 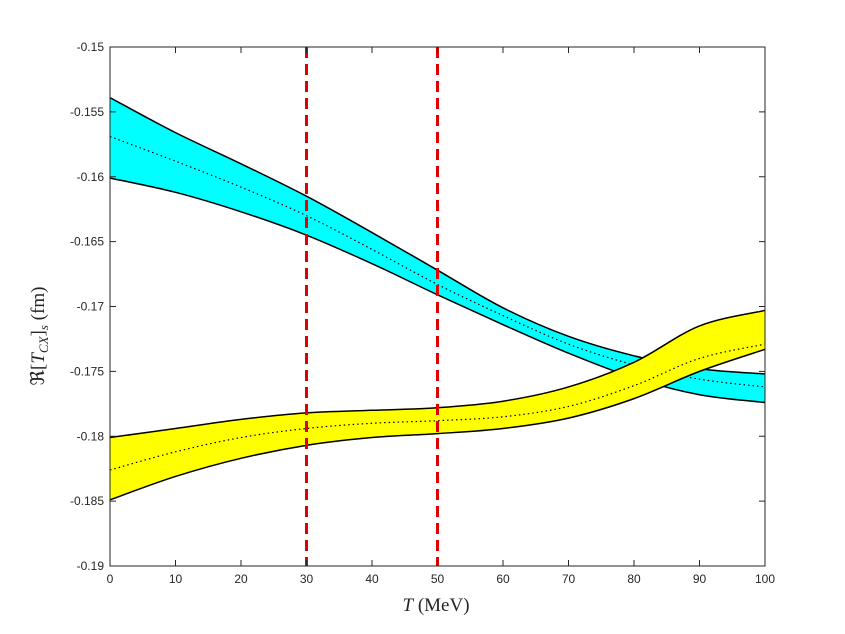 I want to click on y-tick-label: -0.16, so click(x=91, y=177).